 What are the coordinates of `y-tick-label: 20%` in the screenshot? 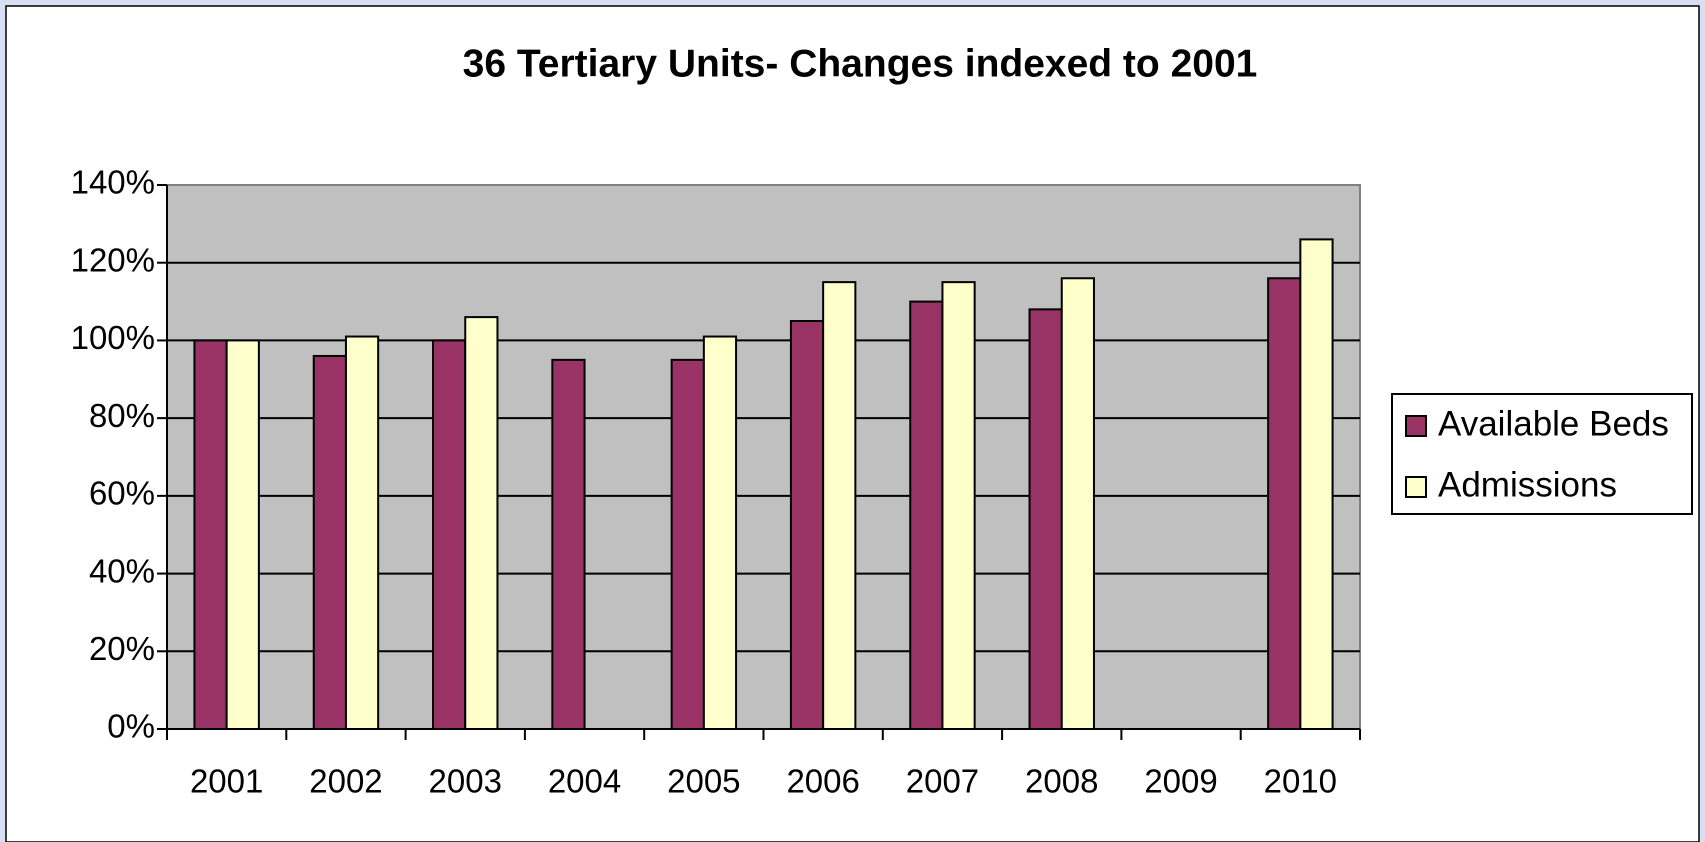 It's located at (122, 648).